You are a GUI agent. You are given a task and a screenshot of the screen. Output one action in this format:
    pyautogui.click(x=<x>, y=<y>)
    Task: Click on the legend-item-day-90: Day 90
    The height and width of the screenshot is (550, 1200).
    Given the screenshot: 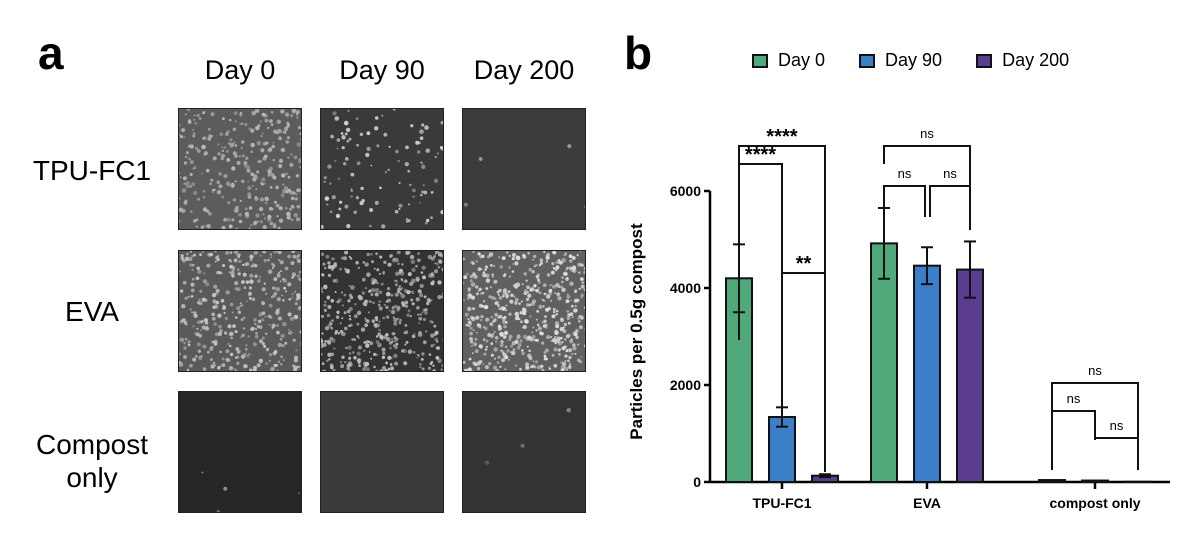 What is the action you would take?
    pyautogui.click(x=900, y=60)
    